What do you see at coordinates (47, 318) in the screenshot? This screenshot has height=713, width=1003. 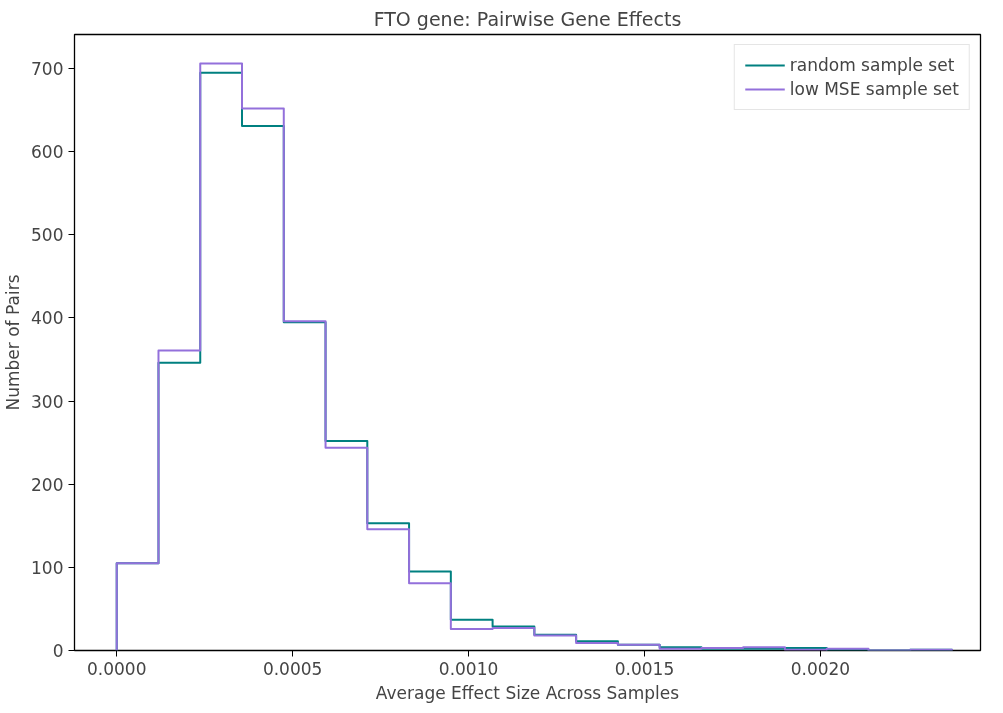 I see `y-tick-label: 400` at bounding box center [47, 318].